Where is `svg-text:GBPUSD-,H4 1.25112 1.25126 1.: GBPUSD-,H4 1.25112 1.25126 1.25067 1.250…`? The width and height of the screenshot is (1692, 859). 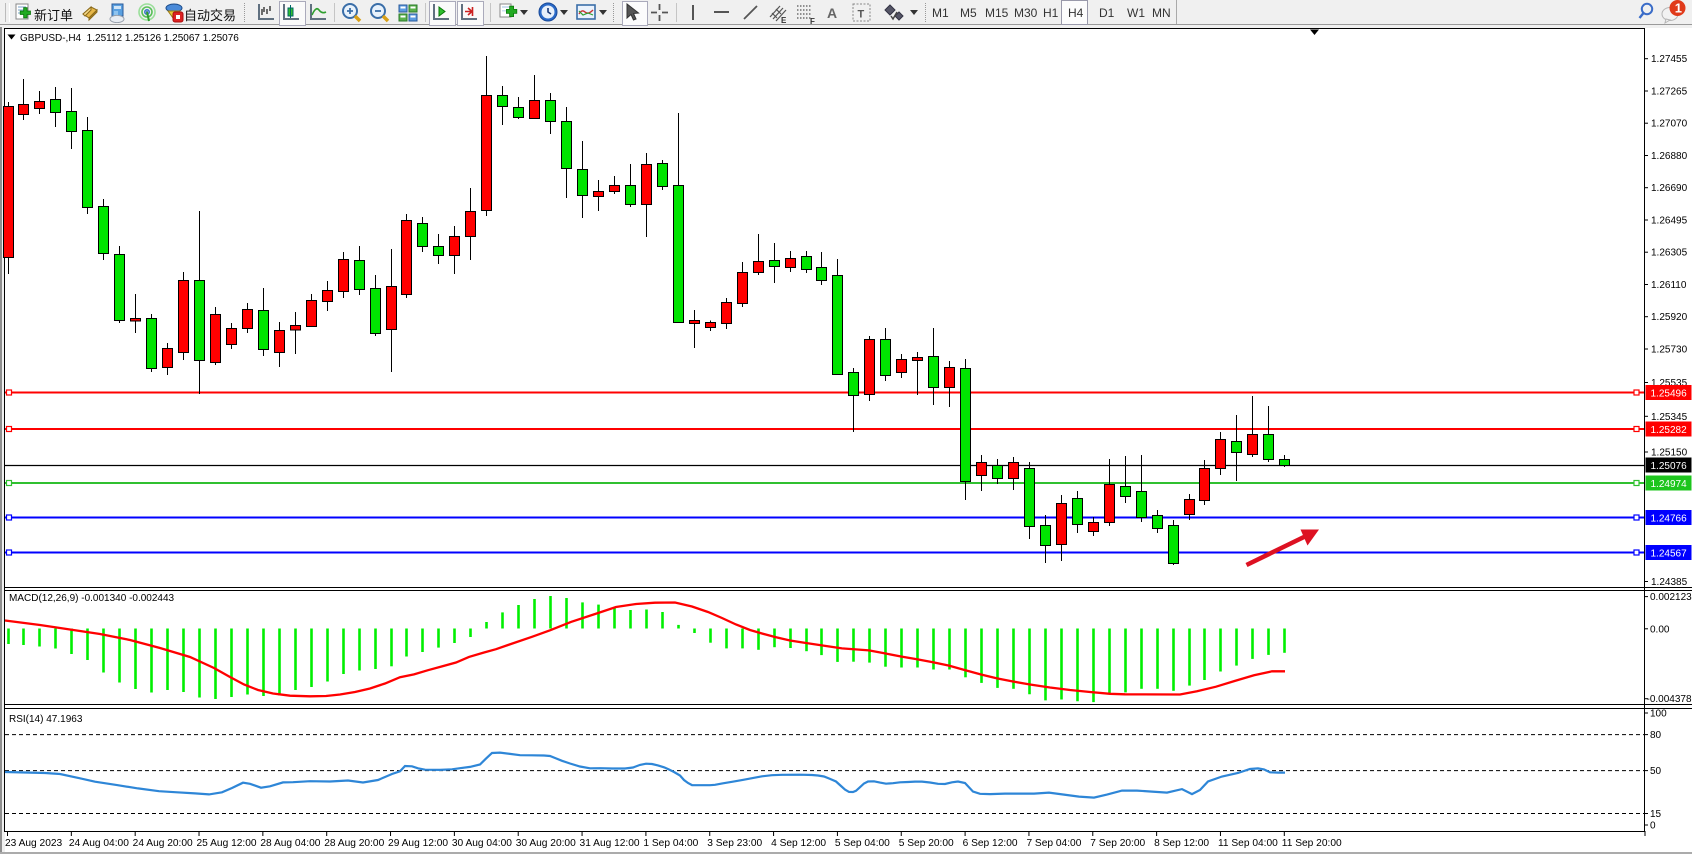
svg-text:GBPUSD-,H4 1.25112 1.25126 1.: GBPUSD-,H4 1.25112 1.25126 1.25067 1.250… is located at coordinates (129, 38).